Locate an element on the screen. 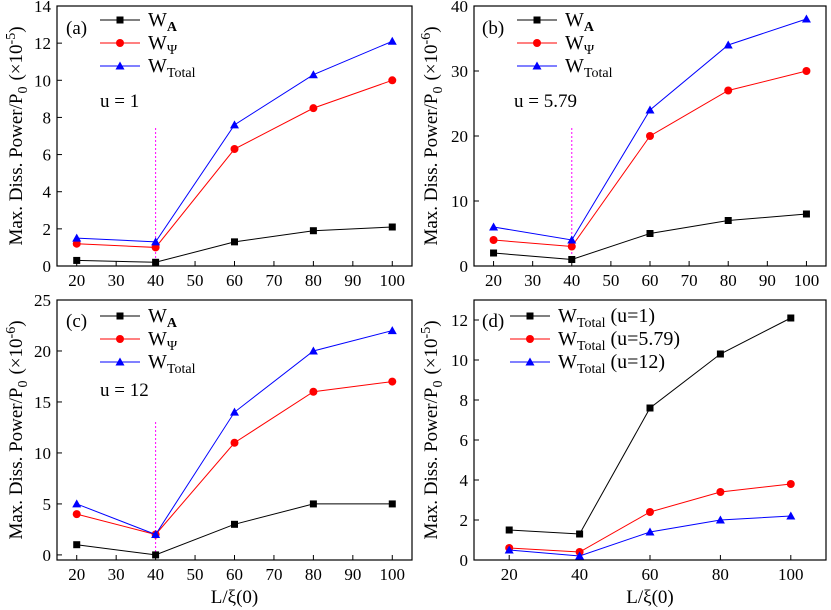  x-tick-label: 30 is located at coordinates (116, 574).